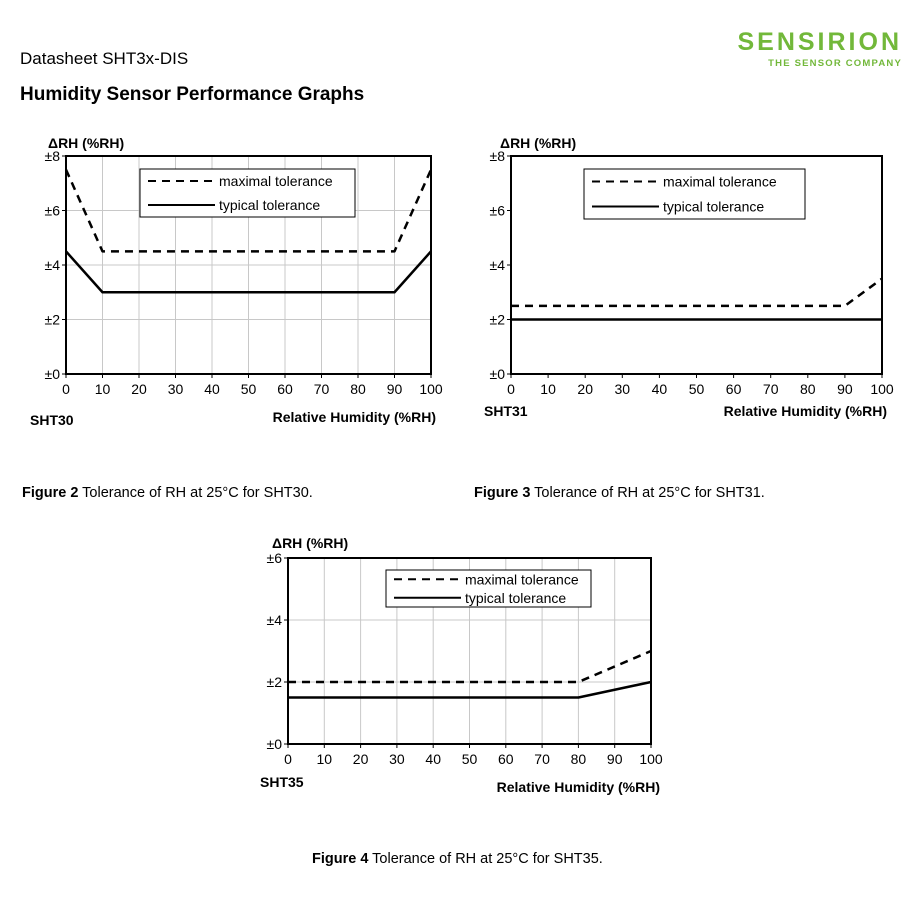 The width and height of the screenshot is (917, 898). I want to click on series-line-typical, so click(248, 272).